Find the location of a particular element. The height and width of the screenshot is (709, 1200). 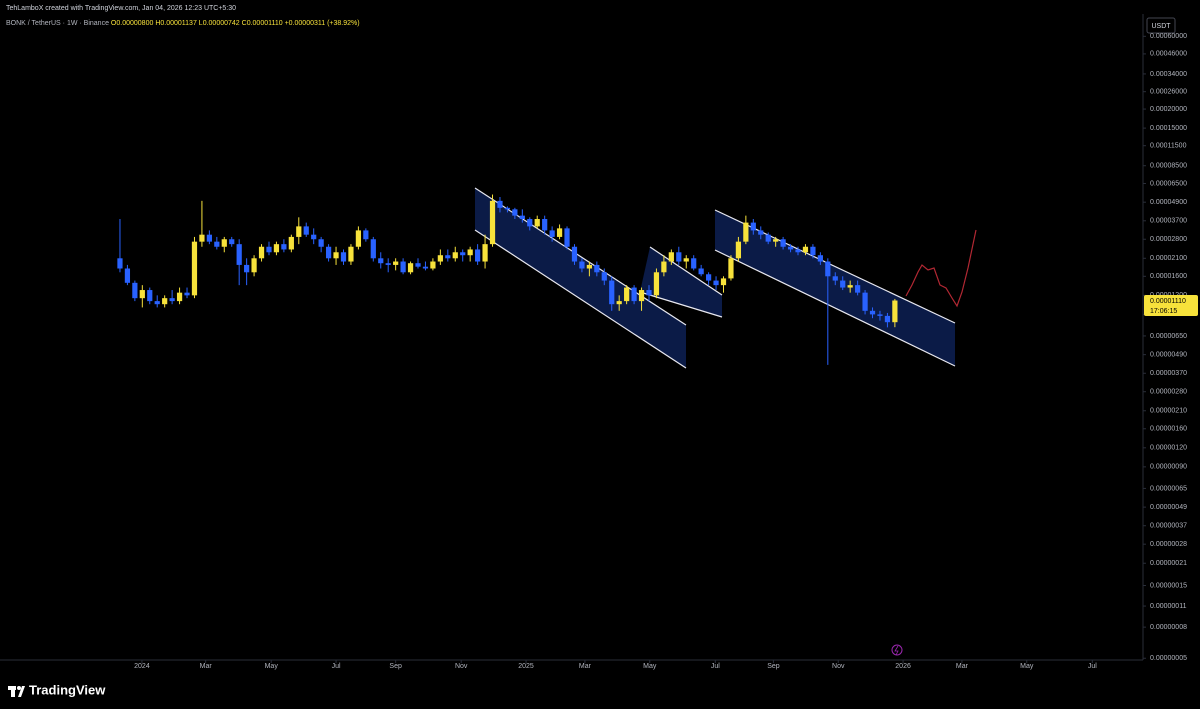

y-tick-label: 0.00000210 is located at coordinates (1168, 411).